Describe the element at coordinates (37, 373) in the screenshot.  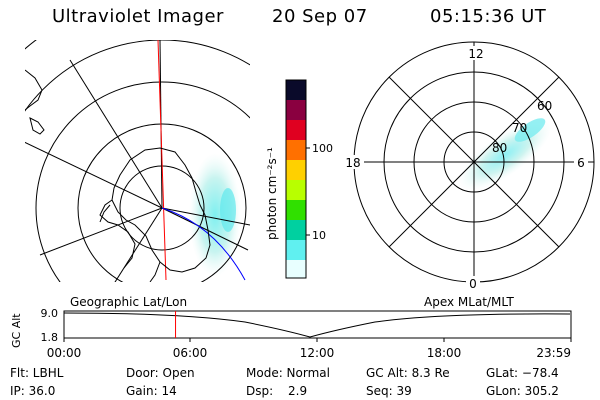
I see `flt-readout: Flt: LBHL` at that location.